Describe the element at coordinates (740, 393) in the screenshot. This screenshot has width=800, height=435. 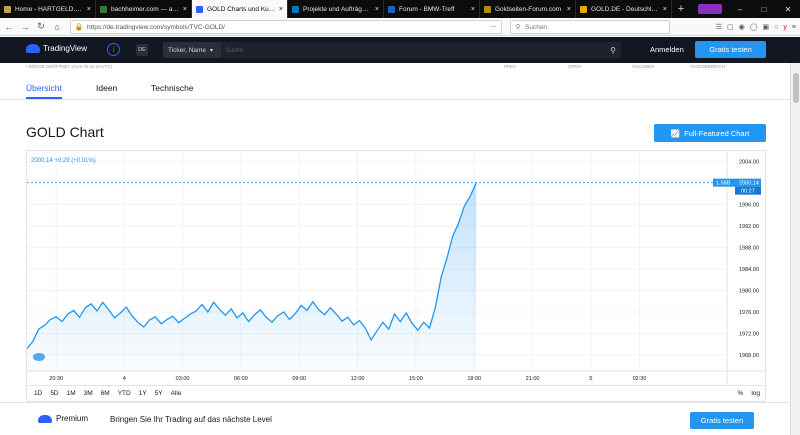
I see `percent-scale-toggle: %` at that location.